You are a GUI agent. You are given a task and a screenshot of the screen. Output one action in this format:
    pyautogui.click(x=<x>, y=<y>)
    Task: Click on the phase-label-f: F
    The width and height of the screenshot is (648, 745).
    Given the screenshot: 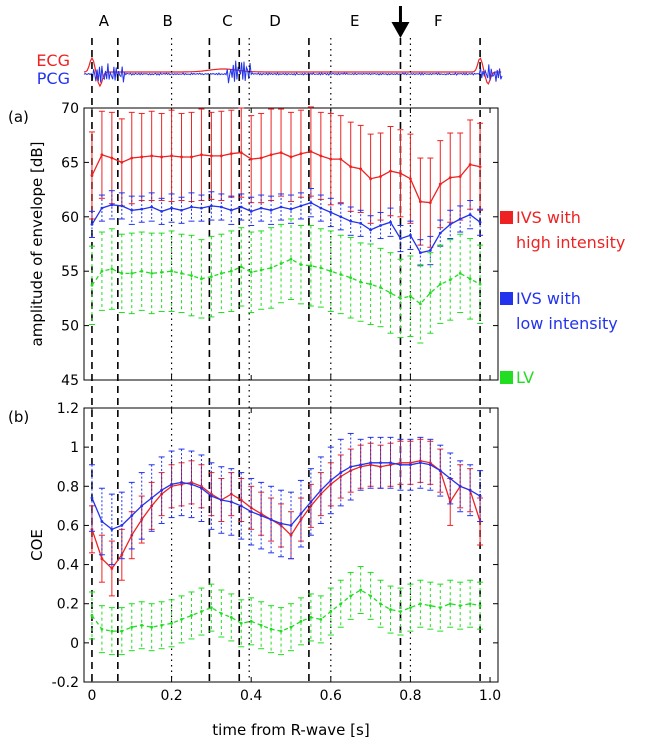 What is the action you would take?
    pyautogui.click(x=438, y=21)
    